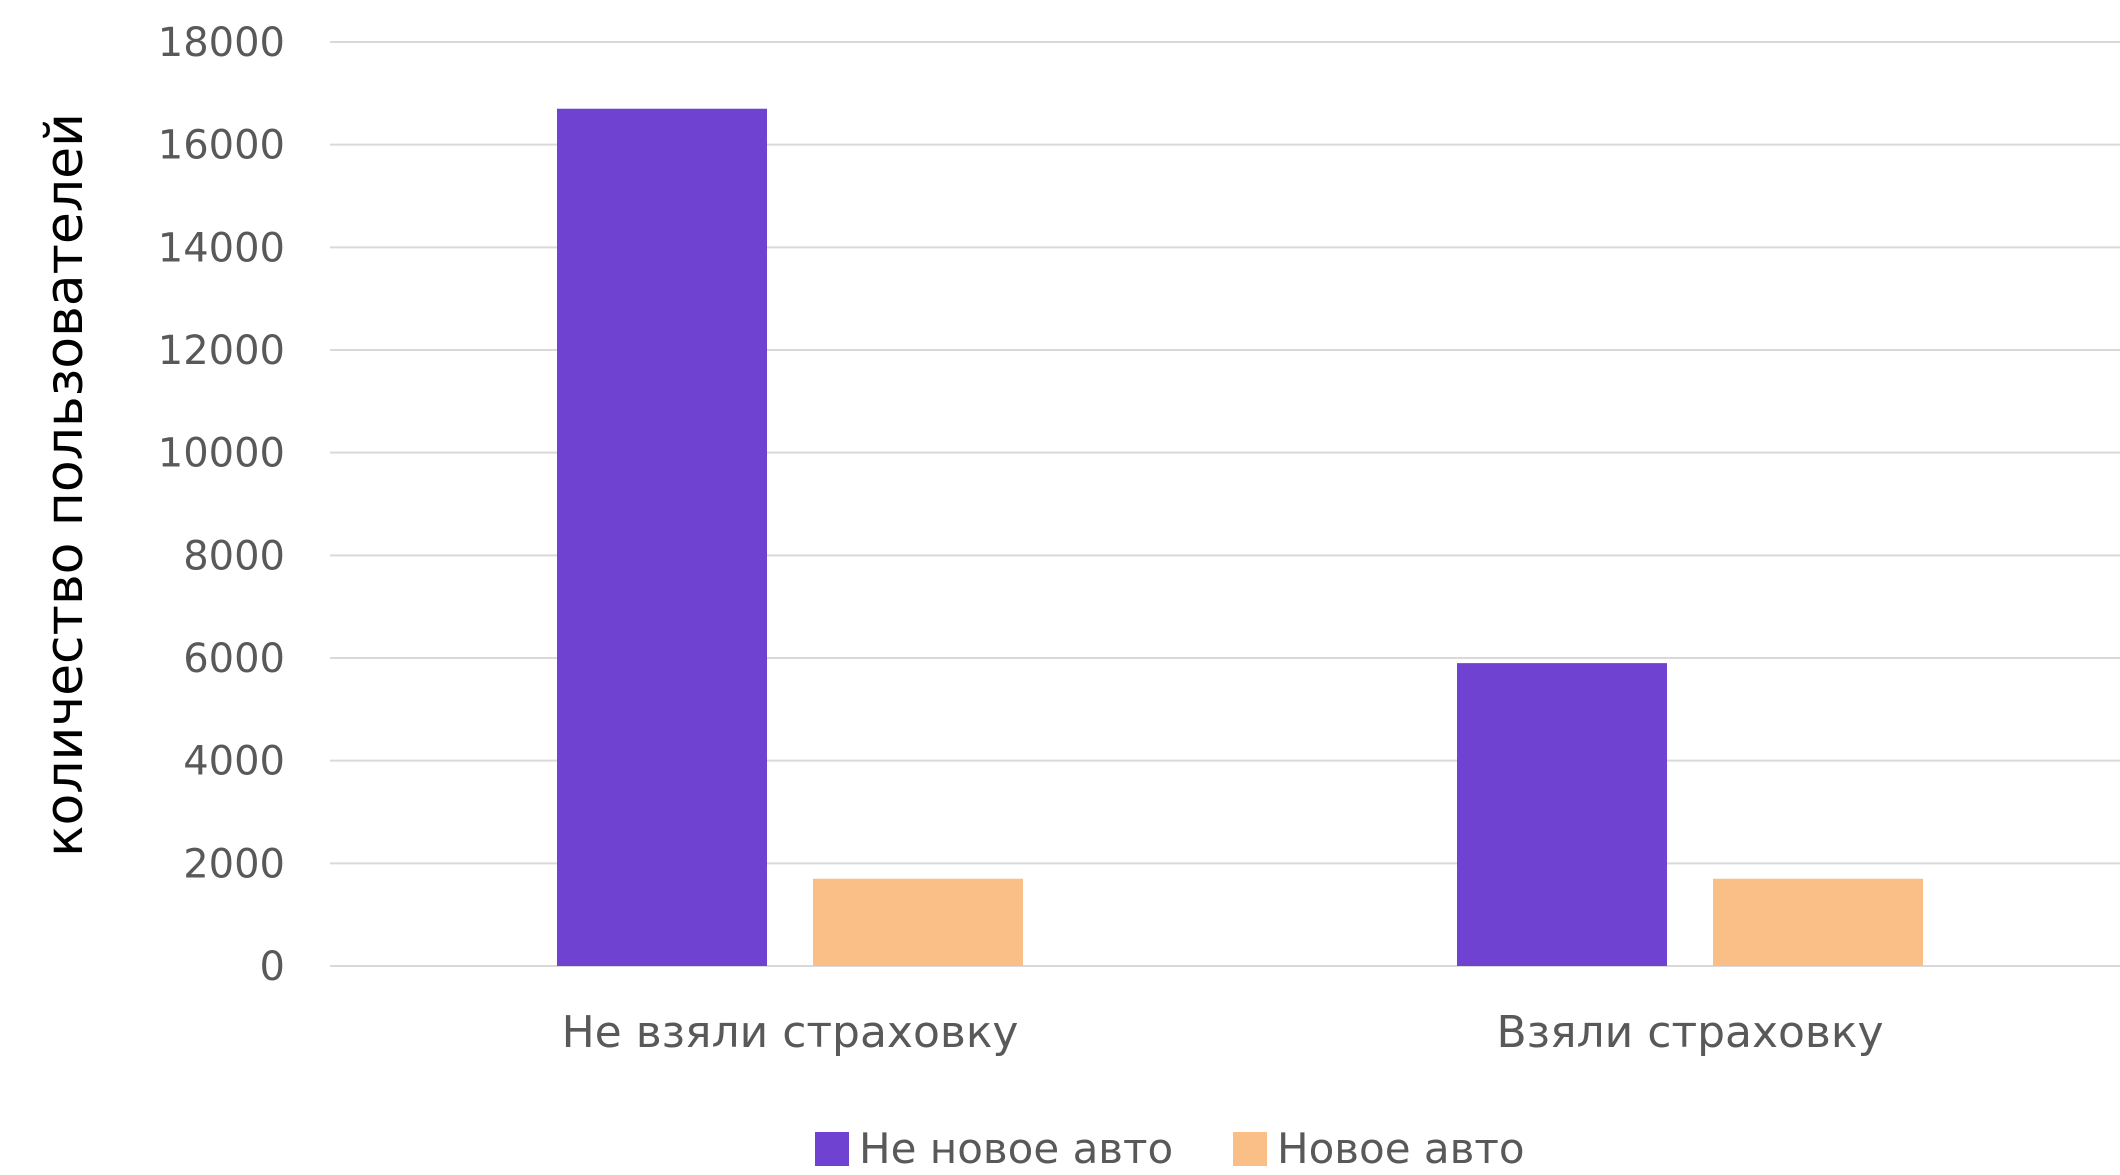  What do you see at coordinates (1016, 1147) in the screenshot?
I see `legend-label: Не новое авто` at bounding box center [1016, 1147].